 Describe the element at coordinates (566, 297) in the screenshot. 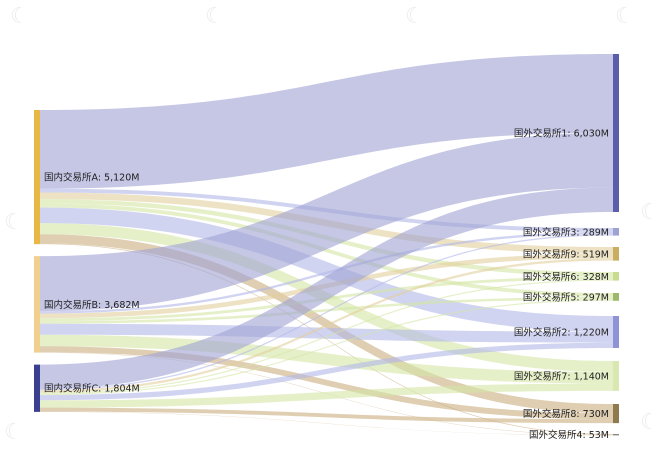

I see `target-label-T5: 国外交易所5: 297M` at that location.